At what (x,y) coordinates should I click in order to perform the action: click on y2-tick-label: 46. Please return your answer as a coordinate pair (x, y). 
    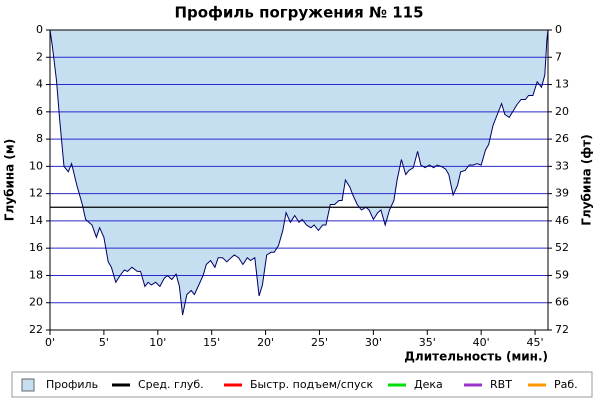
    Looking at the image, I should click on (562, 220).